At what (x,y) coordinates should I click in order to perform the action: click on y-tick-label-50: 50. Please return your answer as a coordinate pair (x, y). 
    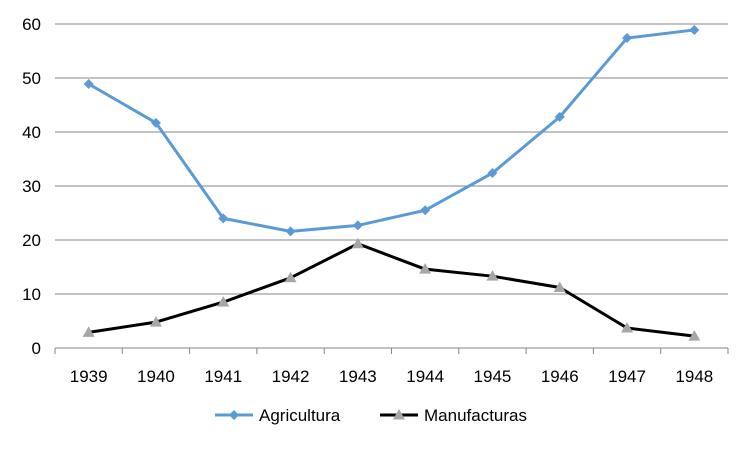
    Looking at the image, I should click on (31, 78).